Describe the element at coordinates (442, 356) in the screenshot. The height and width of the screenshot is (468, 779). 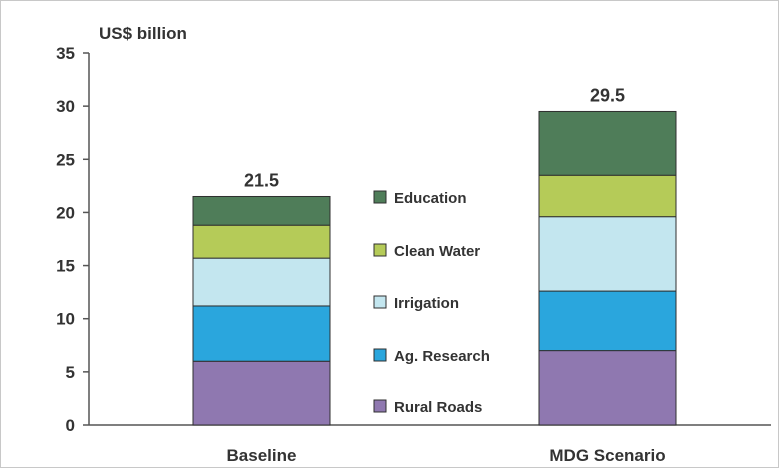
I see `legend-label: Ag. Research` at that location.